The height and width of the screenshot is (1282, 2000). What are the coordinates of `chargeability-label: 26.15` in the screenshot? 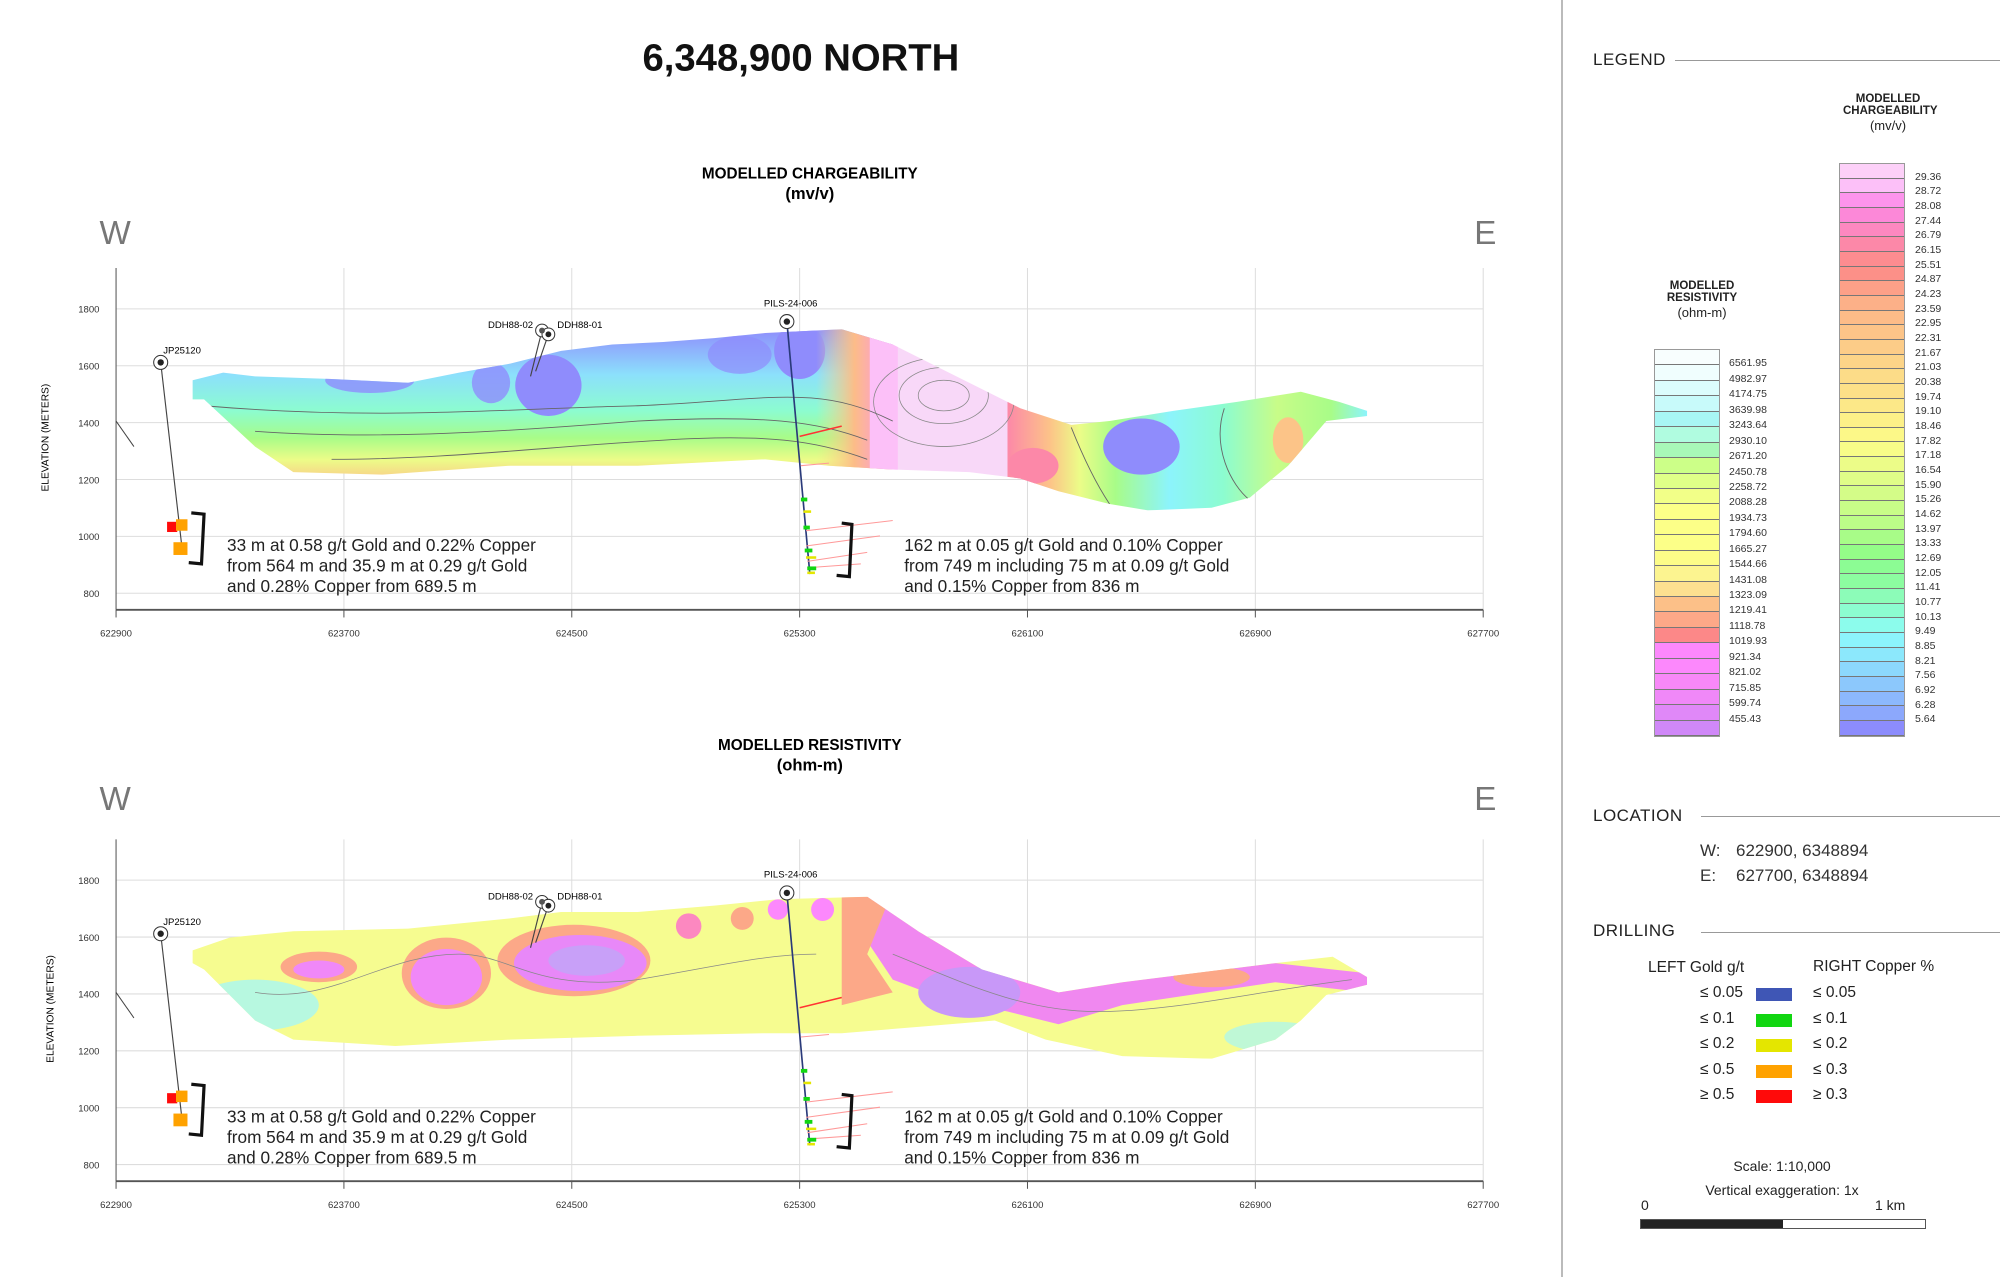 It's located at (1928, 250).